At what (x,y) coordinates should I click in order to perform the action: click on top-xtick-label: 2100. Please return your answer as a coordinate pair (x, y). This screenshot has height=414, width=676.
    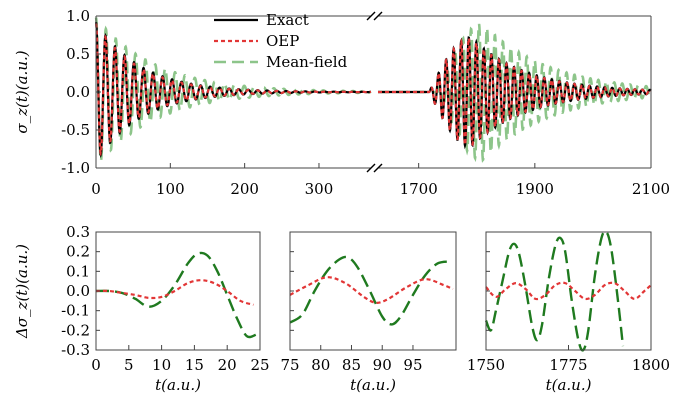
    Looking at the image, I should click on (651, 189).